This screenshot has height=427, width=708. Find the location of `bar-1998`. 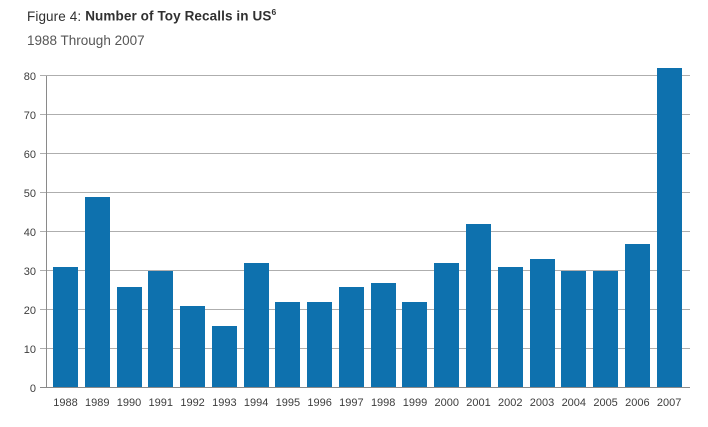

bar-1998 is located at coordinates (383, 335).